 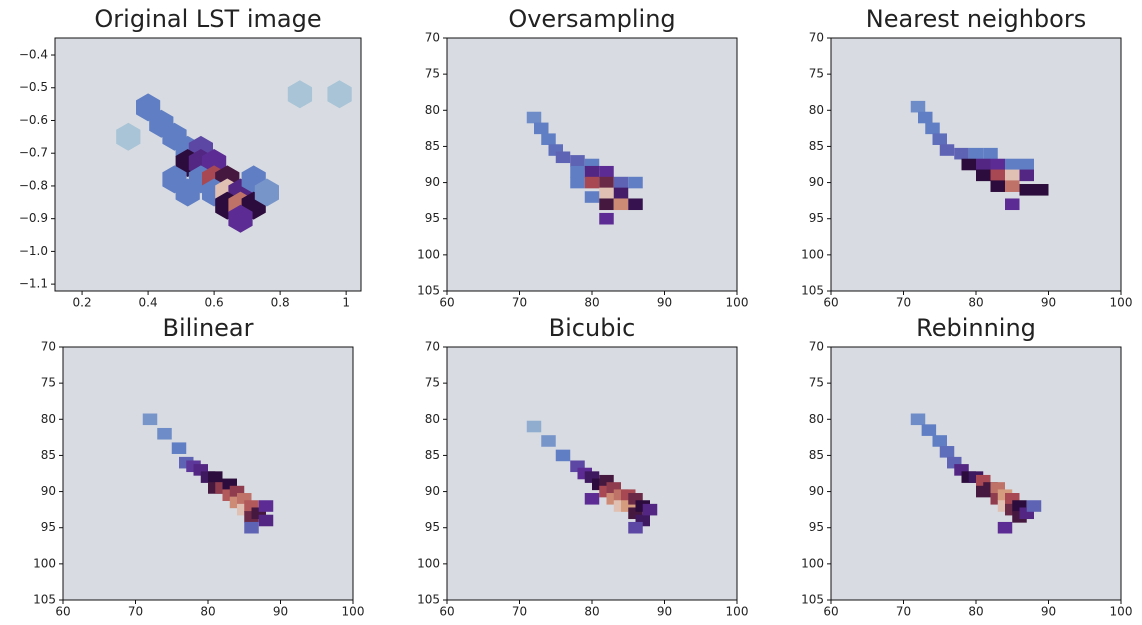 I want to click on y-tick-label: −0.7, so click(x=33, y=153).